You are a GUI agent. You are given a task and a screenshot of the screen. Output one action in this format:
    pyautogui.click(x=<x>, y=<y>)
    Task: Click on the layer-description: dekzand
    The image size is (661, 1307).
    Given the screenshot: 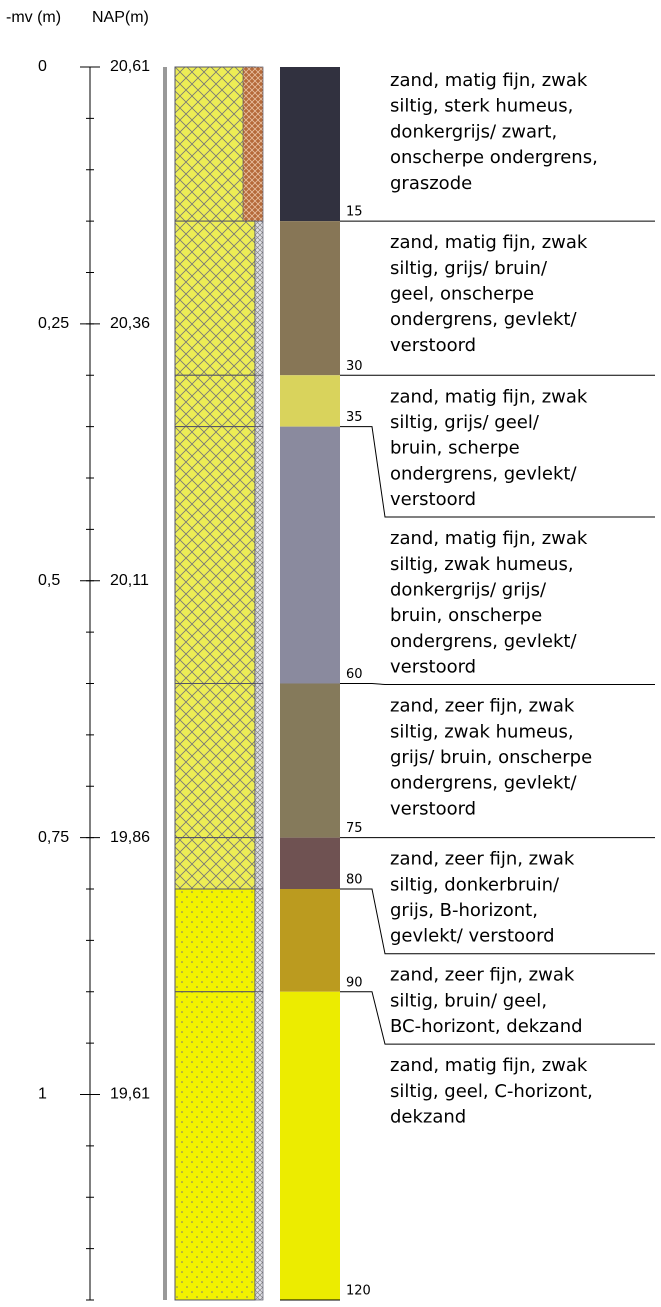 What is the action you would take?
    pyautogui.click(x=428, y=1117)
    